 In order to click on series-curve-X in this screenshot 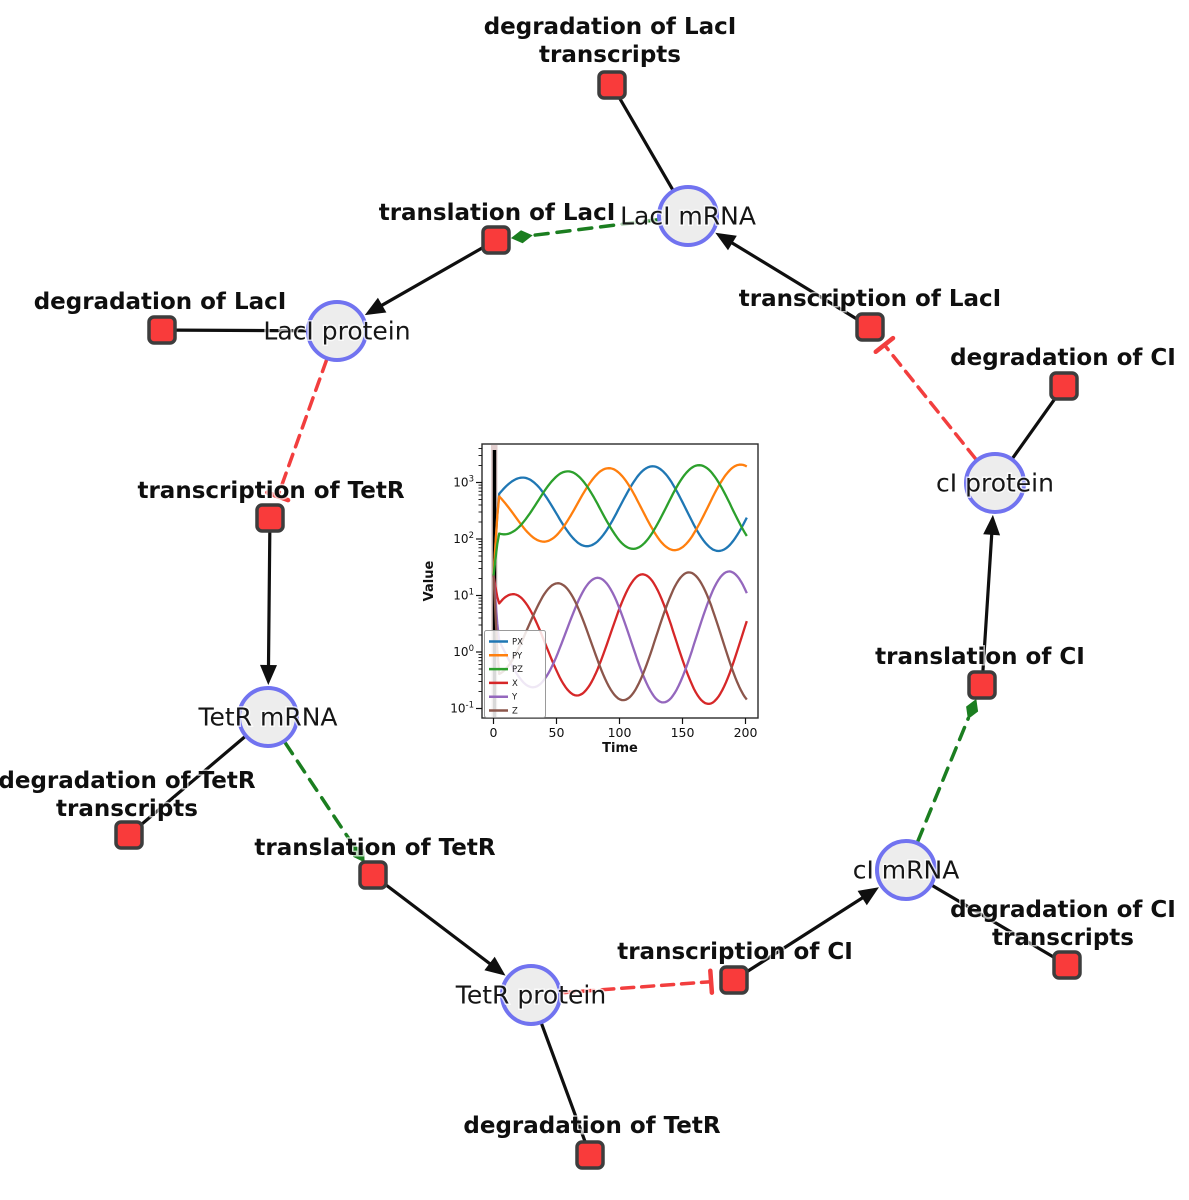, I will do `click(620, 639)`.